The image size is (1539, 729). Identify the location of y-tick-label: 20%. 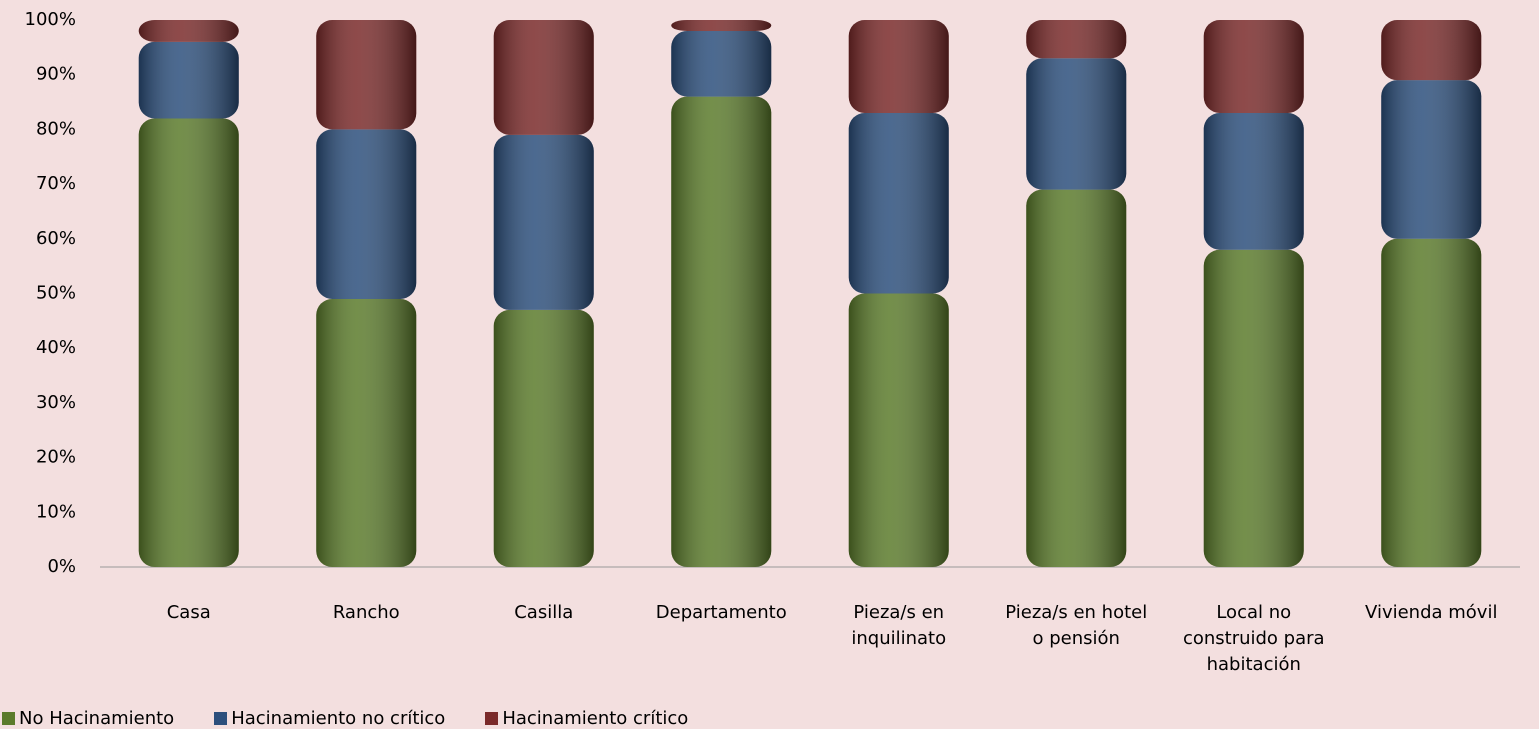
(56, 457).